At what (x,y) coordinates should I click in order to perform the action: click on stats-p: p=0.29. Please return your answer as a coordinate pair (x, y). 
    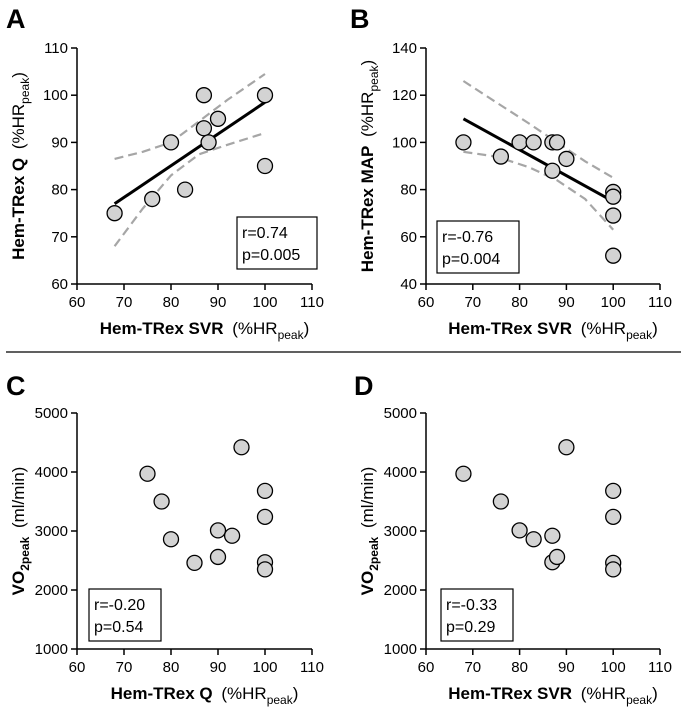
    Looking at the image, I should click on (470, 627).